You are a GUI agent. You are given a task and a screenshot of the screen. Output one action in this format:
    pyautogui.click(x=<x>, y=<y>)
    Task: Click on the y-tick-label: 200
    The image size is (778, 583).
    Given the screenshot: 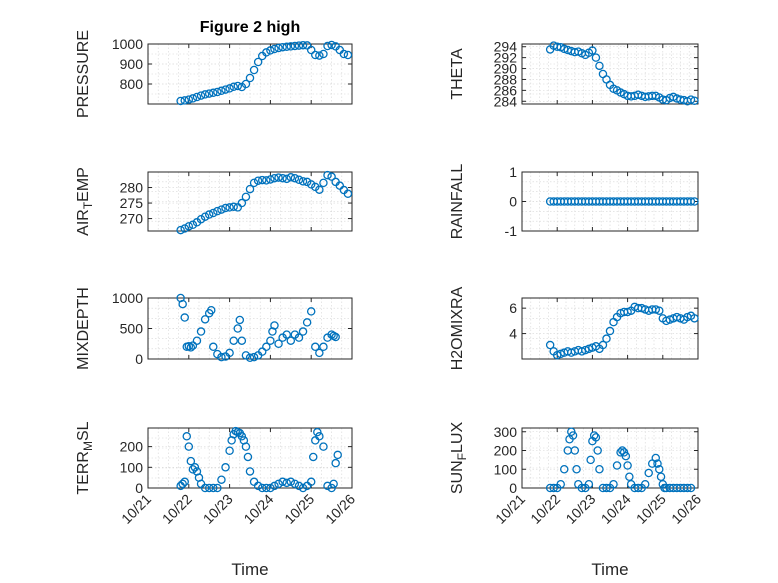 What is the action you would take?
    pyautogui.click(x=132, y=447)
    